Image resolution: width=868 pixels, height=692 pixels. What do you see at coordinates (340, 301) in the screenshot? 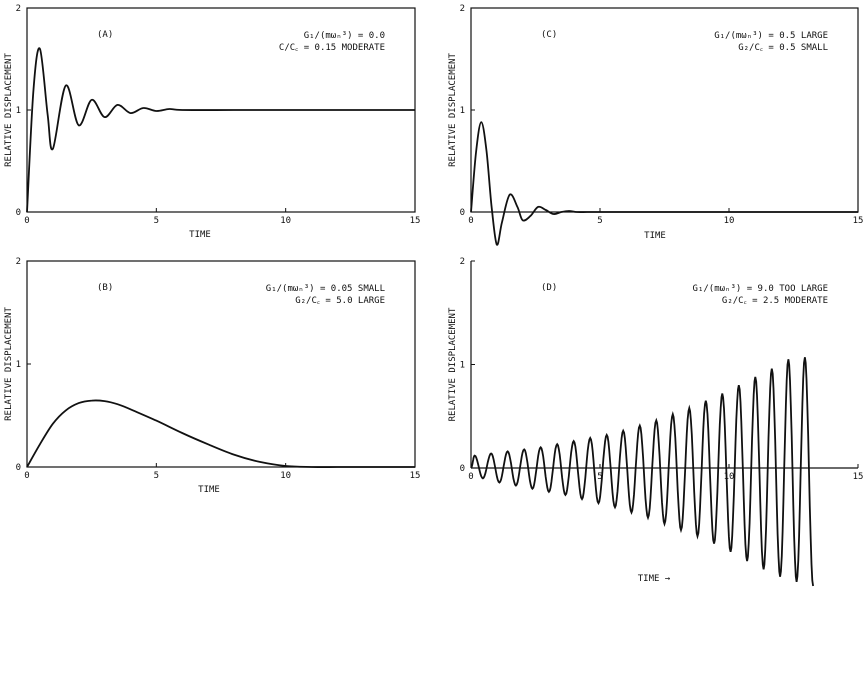
I see `parameter-ratio-label: G₂/C꜀ = 5.0 LARGE` at bounding box center [340, 301].